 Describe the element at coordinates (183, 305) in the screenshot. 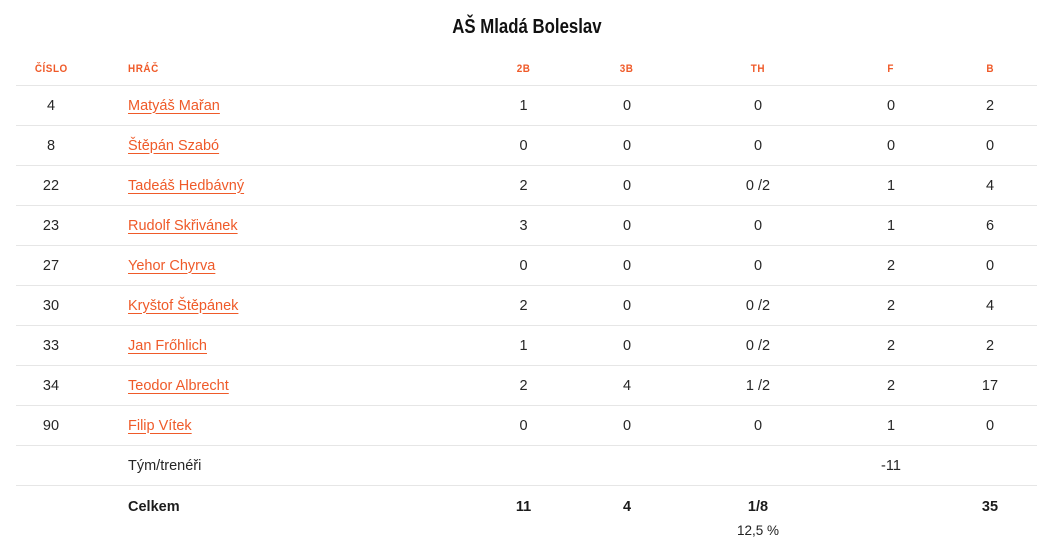

I see `player-link: Kryštof Štěpánek` at that location.